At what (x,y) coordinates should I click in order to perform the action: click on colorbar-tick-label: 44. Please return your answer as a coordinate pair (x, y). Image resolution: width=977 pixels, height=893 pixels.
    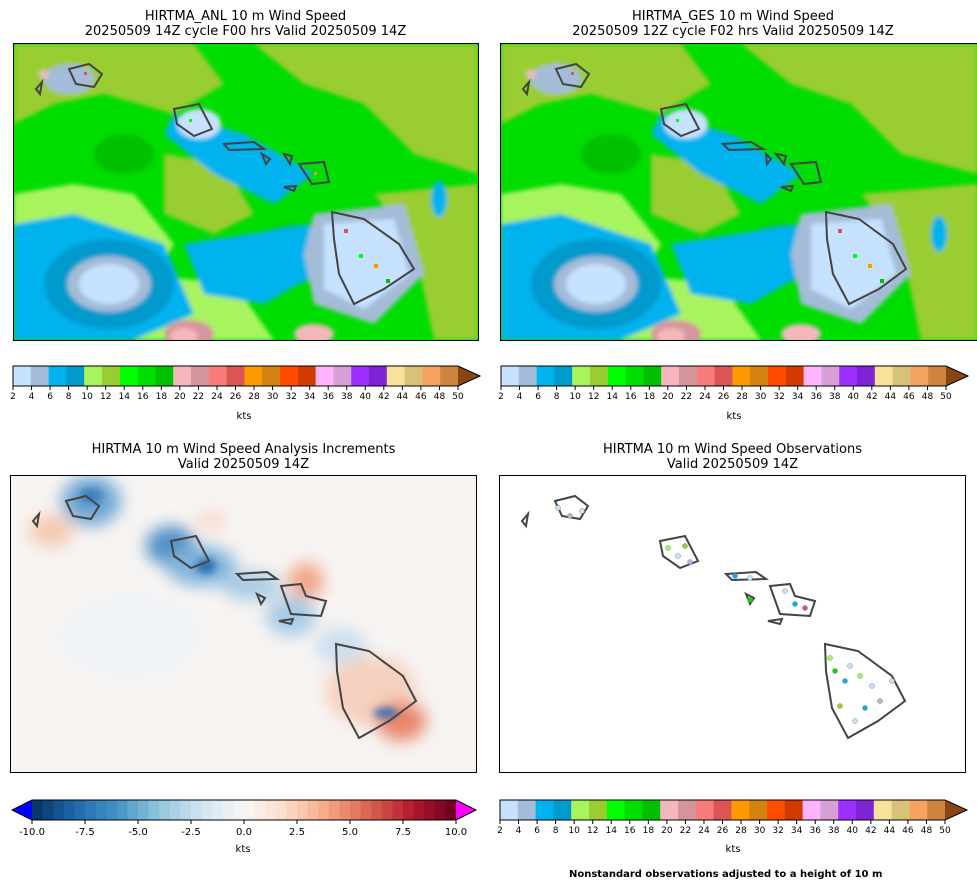
    Looking at the image, I should click on (889, 831).